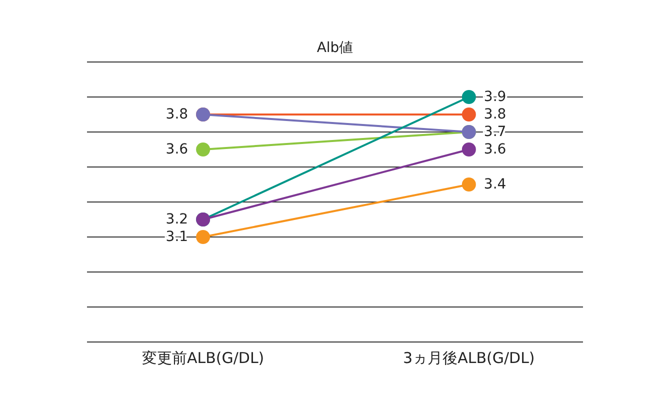 The width and height of the screenshot is (669, 405). I want to click on data-label: 3.2, so click(177, 220).